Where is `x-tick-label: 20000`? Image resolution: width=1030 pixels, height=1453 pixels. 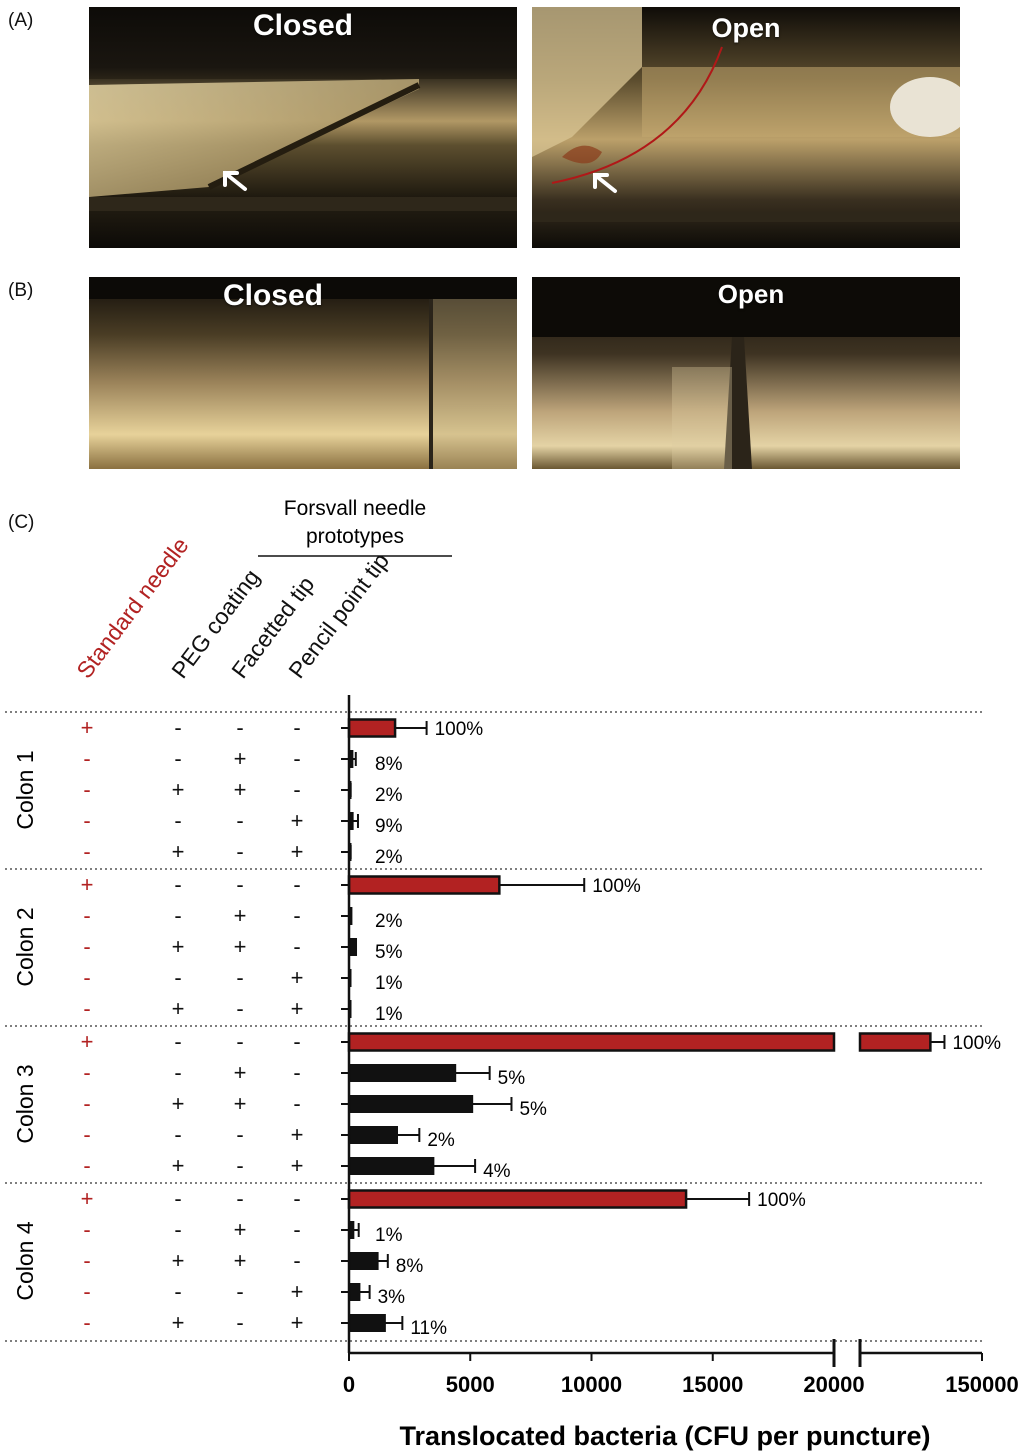 x-tick-label: 20000 is located at coordinates (833, 1384).